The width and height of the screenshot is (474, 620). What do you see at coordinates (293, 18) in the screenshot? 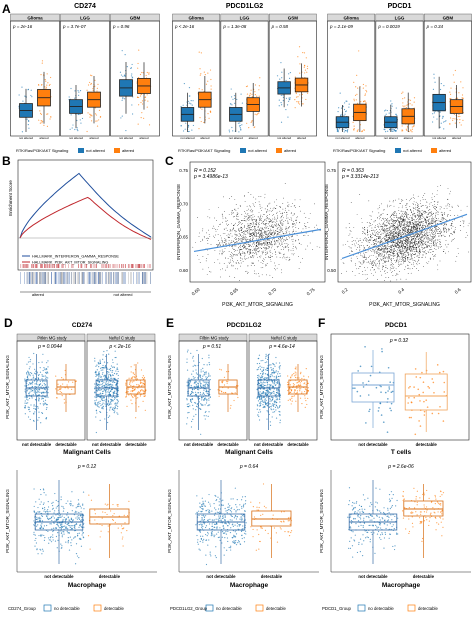
I see `facet-name: GSM` at bounding box center [293, 18].